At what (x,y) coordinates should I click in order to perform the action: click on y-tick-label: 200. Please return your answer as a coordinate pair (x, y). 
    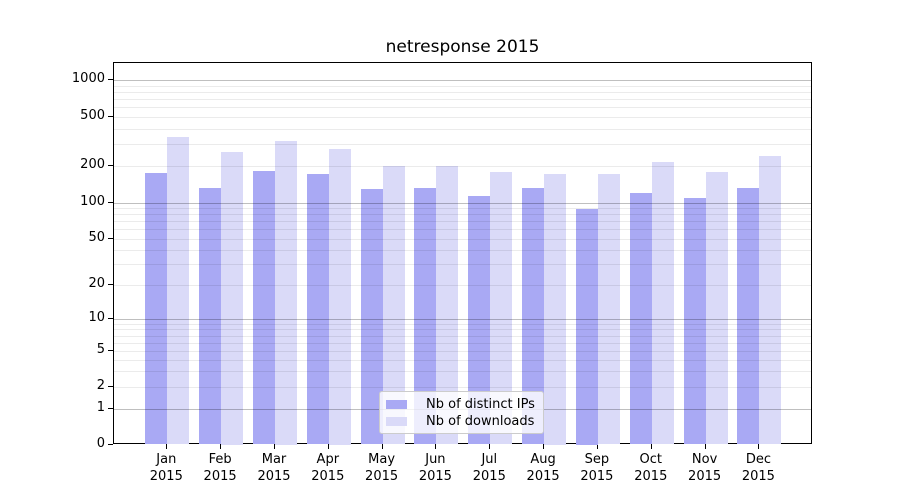
    Looking at the image, I should click on (92, 164).